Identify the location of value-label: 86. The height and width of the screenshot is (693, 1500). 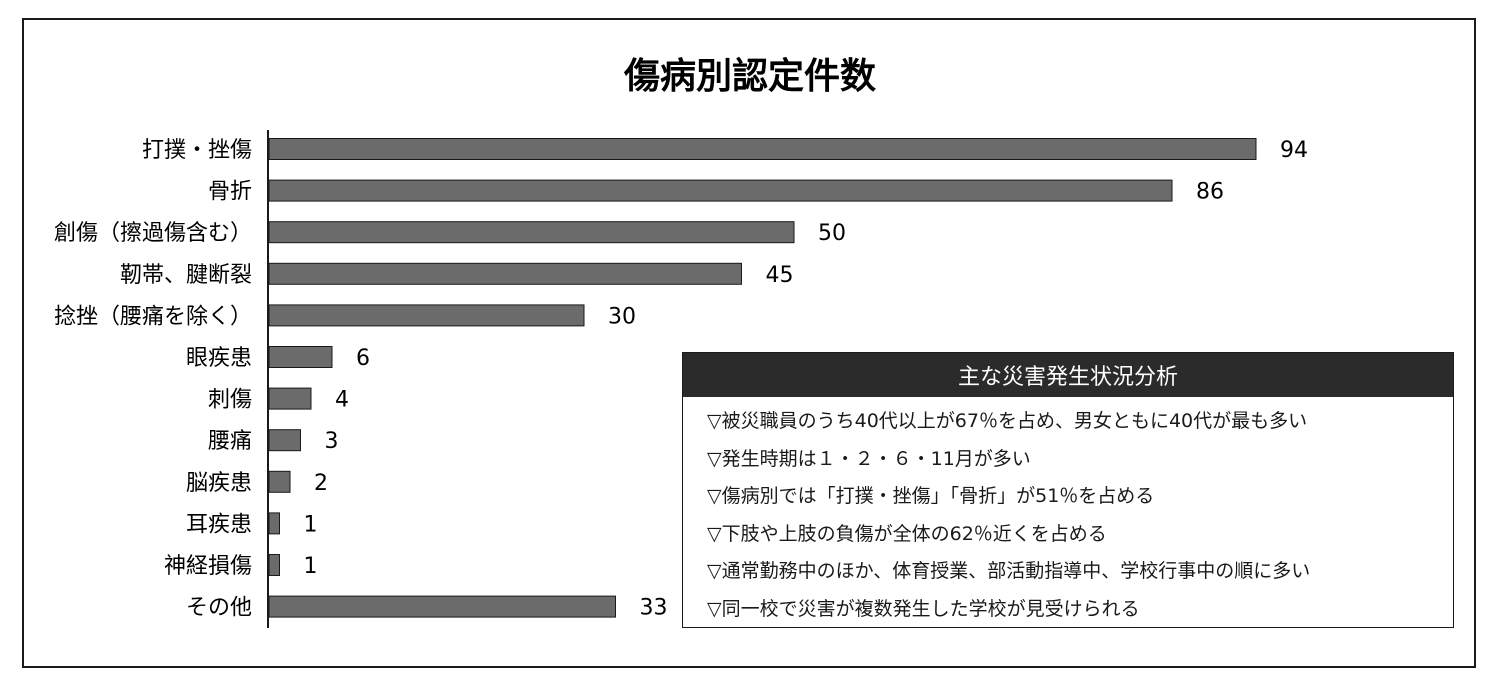
(1210, 192).